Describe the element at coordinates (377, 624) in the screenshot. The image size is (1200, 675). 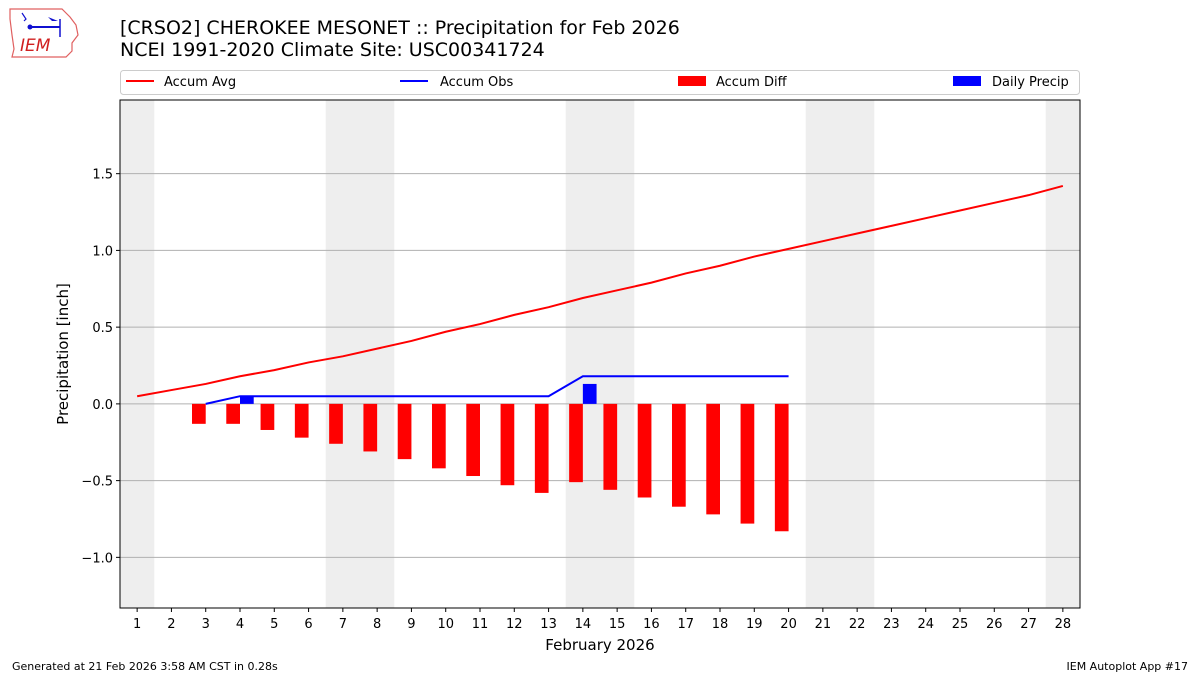
I see `x-tick-label: 8` at that location.